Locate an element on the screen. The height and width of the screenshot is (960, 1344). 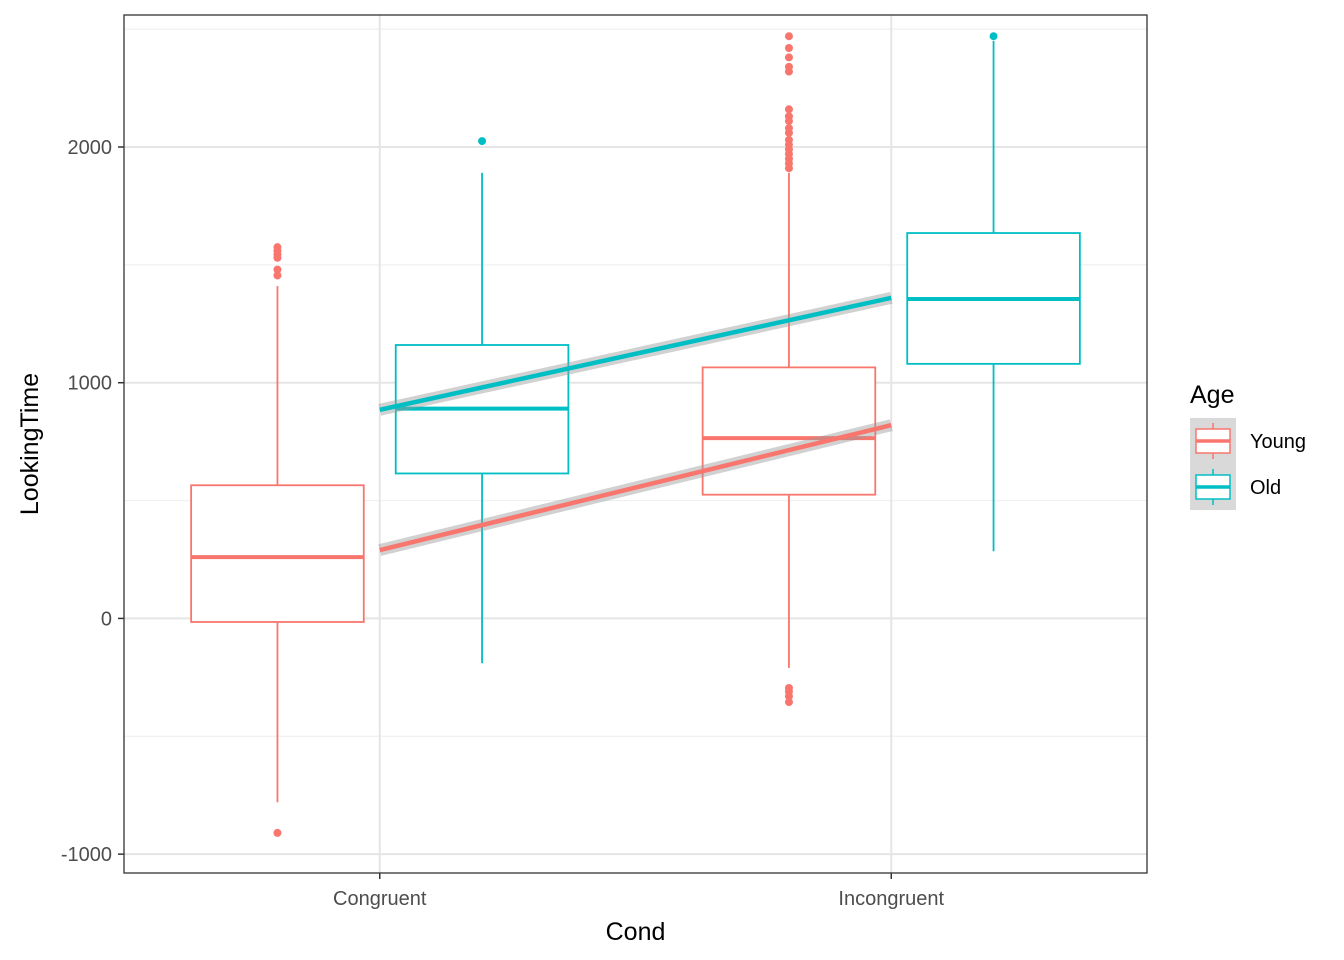
legend: Age Young Old is located at coordinates (1248, 445).